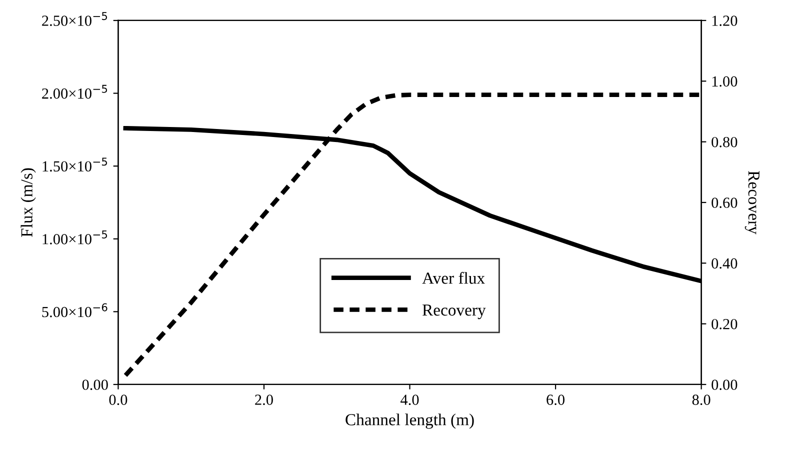 This screenshot has height=455, width=788. I want to click on x-tick-label: 8.0, so click(701, 400).